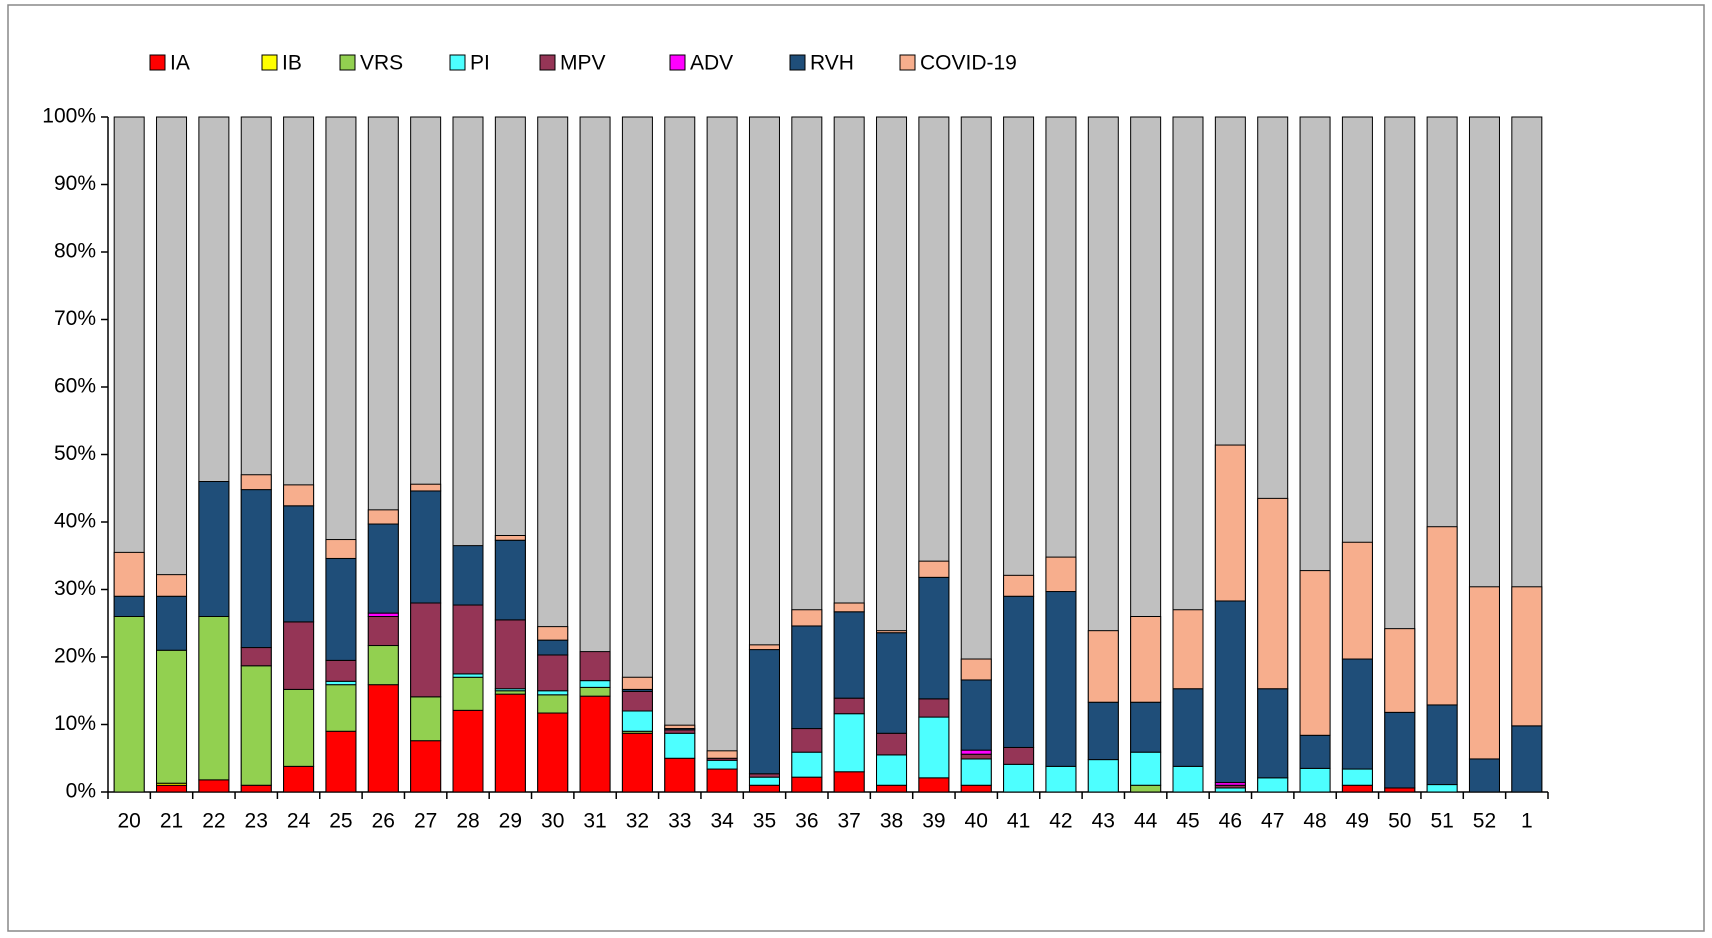 This screenshot has height=938, width=1712. Describe the element at coordinates (75, 386) in the screenshot. I see `y-tick-label: 60%` at that location.